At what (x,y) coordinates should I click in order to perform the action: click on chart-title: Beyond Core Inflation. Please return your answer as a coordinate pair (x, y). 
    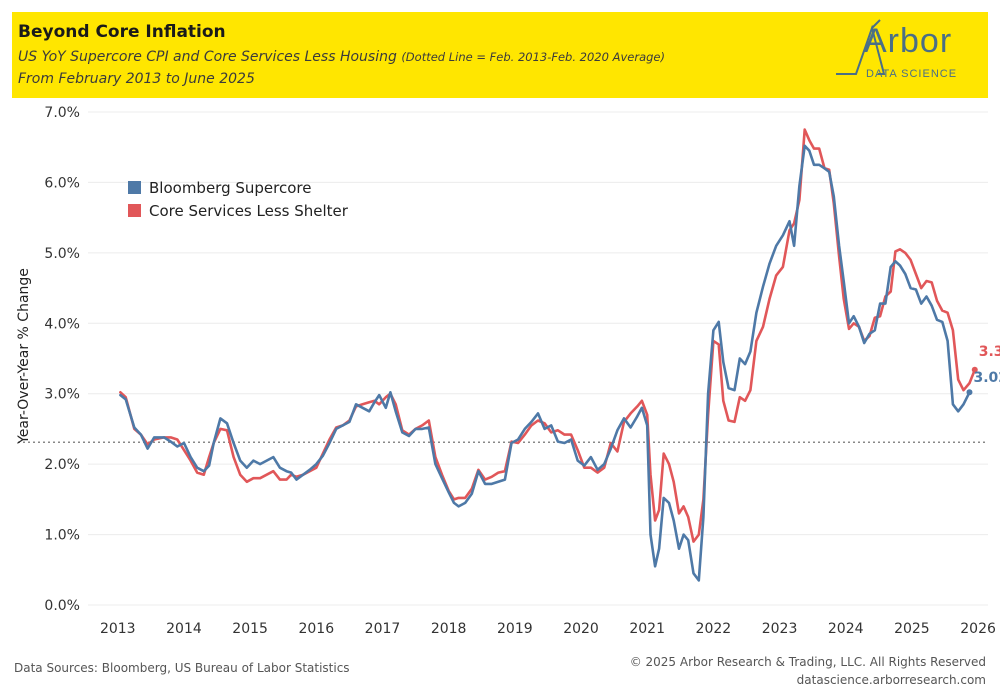
    Looking at the image, I should click on (122, 32).